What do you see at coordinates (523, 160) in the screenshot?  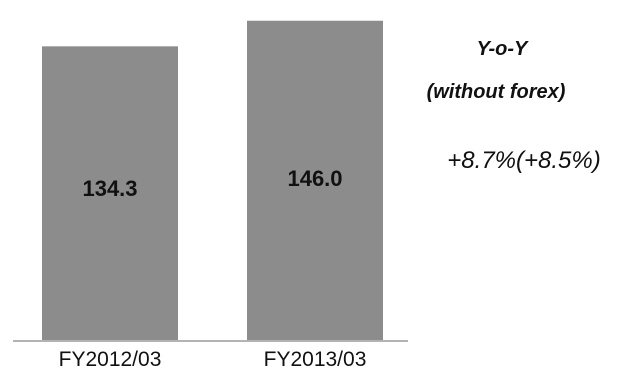 I see `yoy-growth-value: +8.7%(+8.5%)` at bounding box center [523, 160].